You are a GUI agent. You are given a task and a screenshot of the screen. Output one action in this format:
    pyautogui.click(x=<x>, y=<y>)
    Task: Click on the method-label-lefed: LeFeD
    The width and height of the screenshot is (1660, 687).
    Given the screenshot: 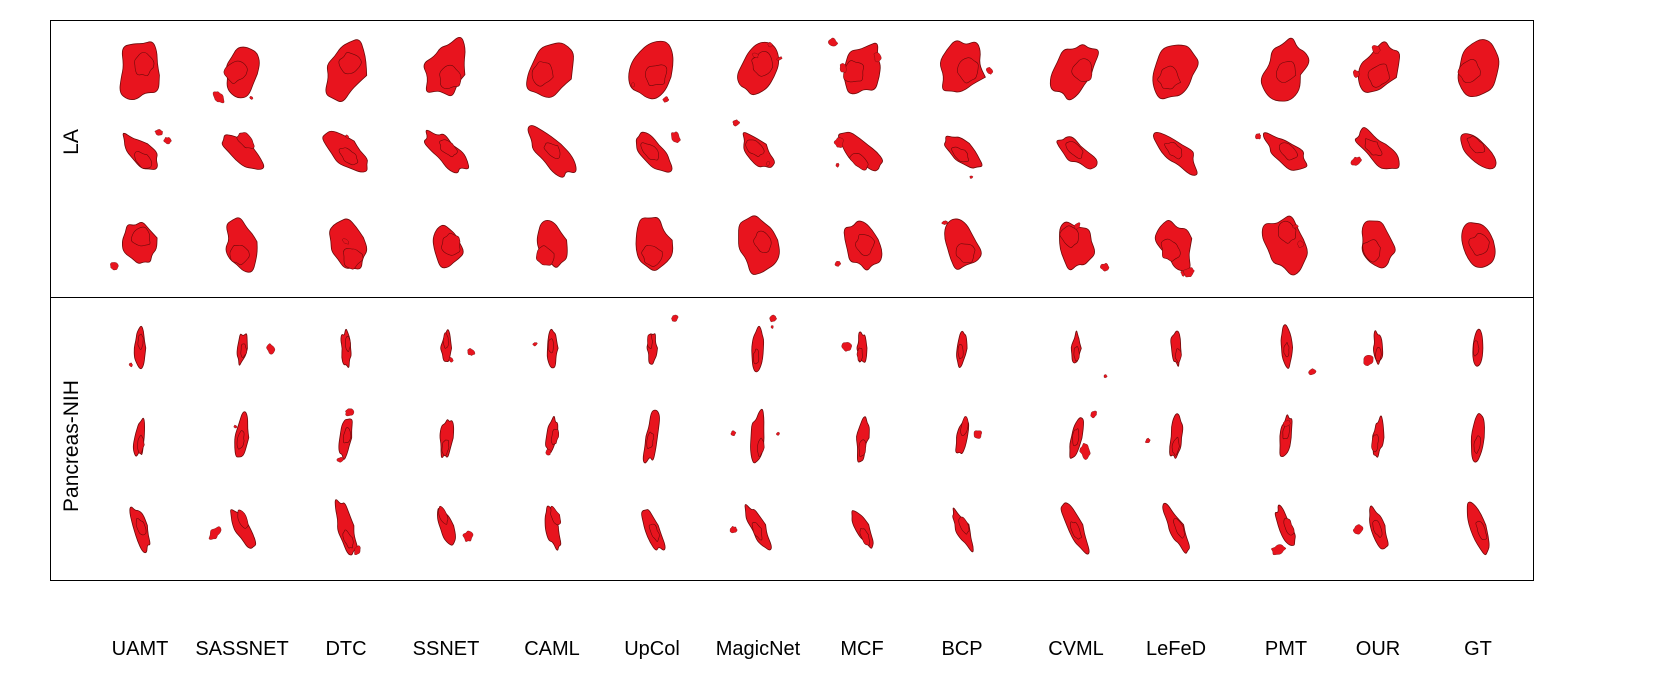 What is the action you would take?
    pyautogui.click(x=1176, y=649)
    